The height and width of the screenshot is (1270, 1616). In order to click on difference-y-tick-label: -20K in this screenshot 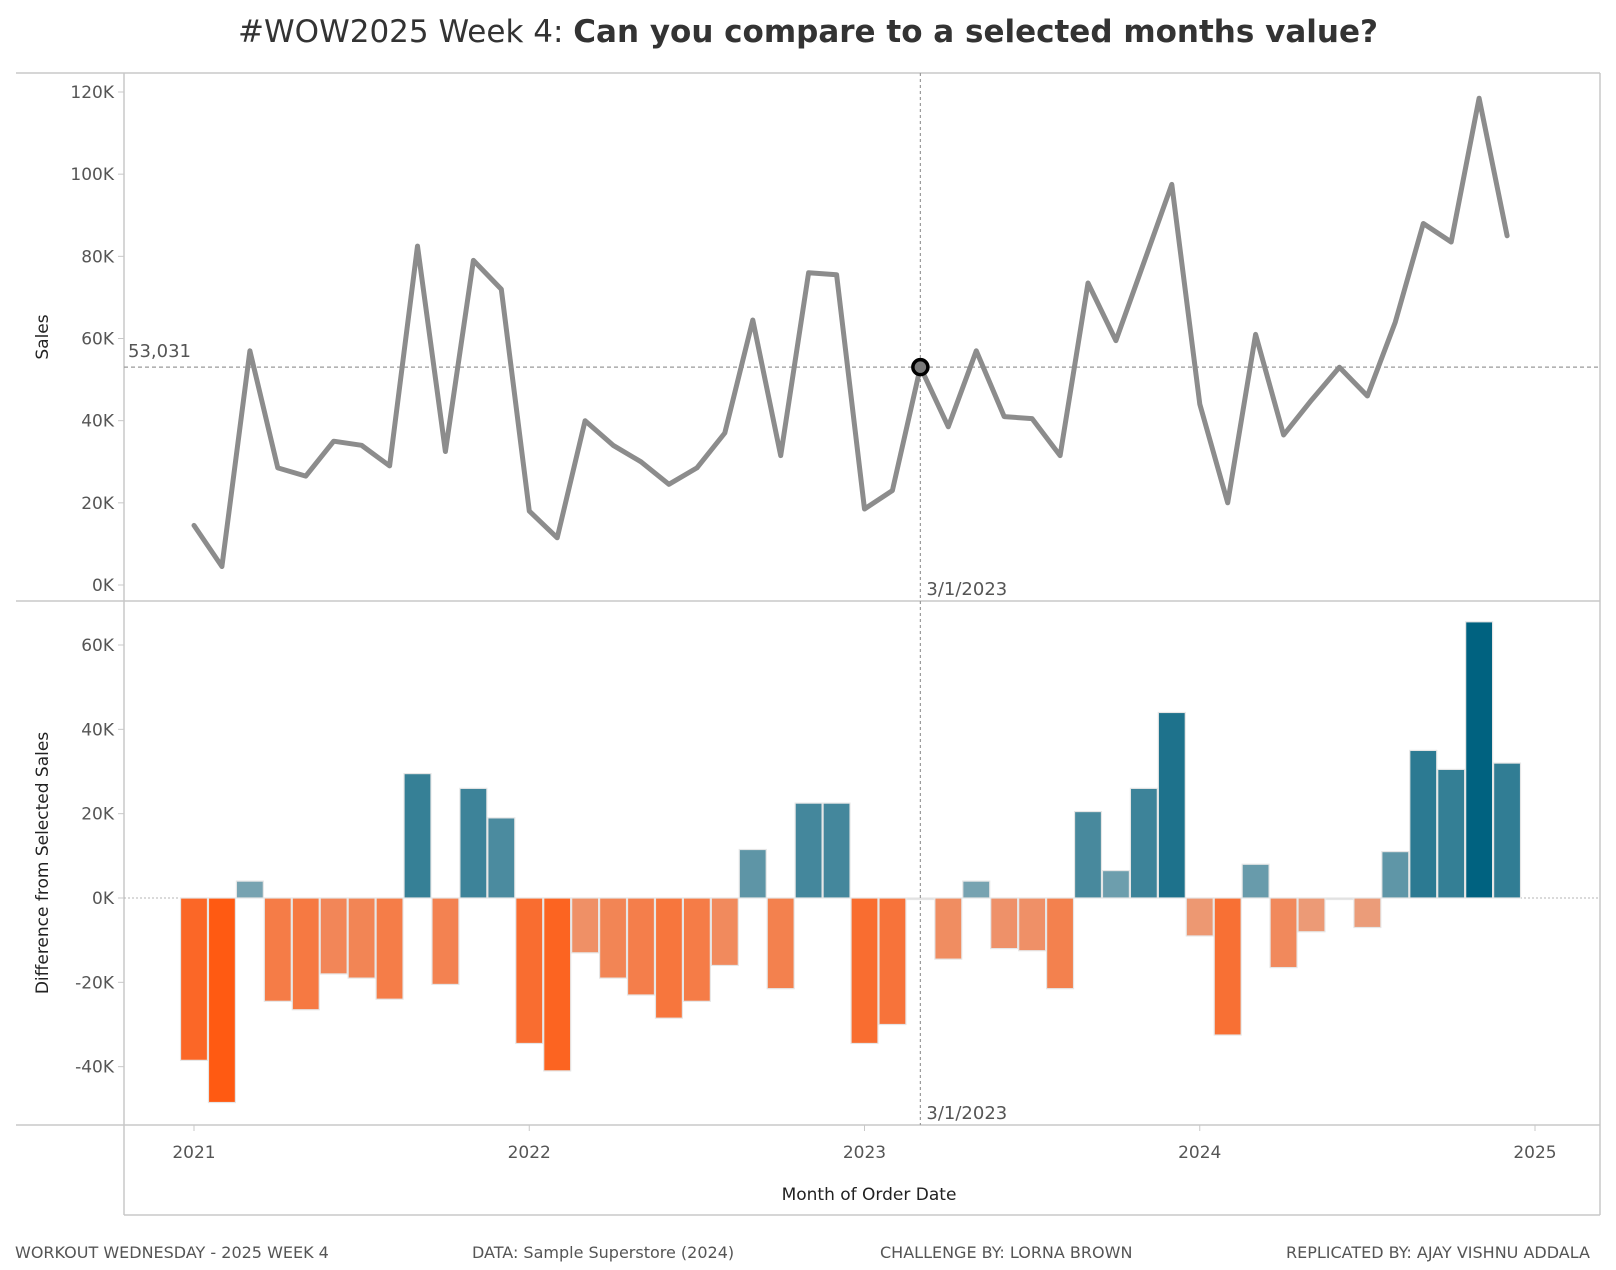, I will do `click(95, 983)`.